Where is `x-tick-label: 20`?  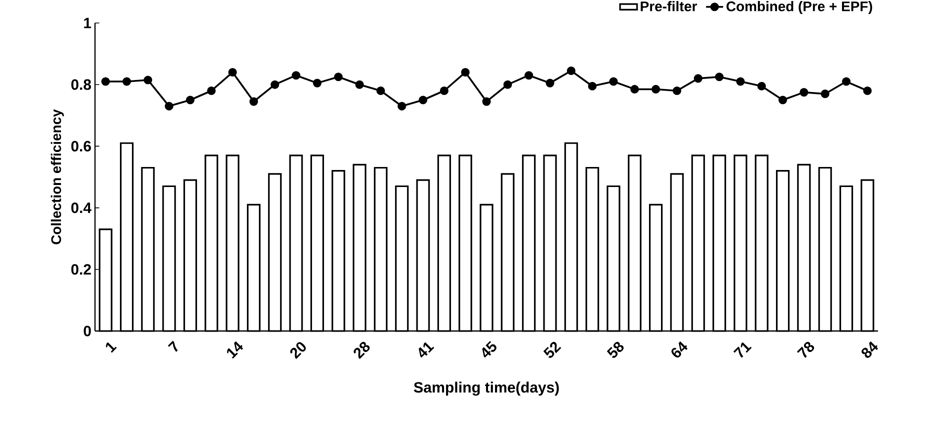
x-tick-label: 20 is located at coordinates (298, 350).